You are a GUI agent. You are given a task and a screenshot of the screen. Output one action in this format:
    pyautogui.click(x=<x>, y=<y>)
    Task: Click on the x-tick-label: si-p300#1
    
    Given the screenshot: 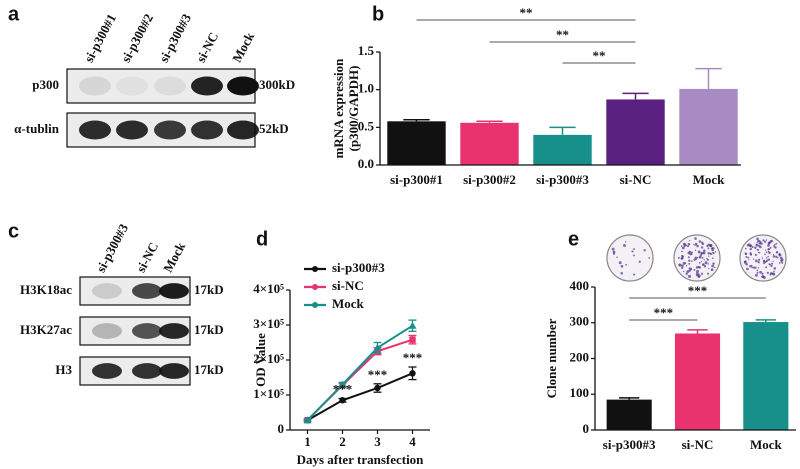 What is the action you would take?
    pyautogui.click(x=416, y=179)
    